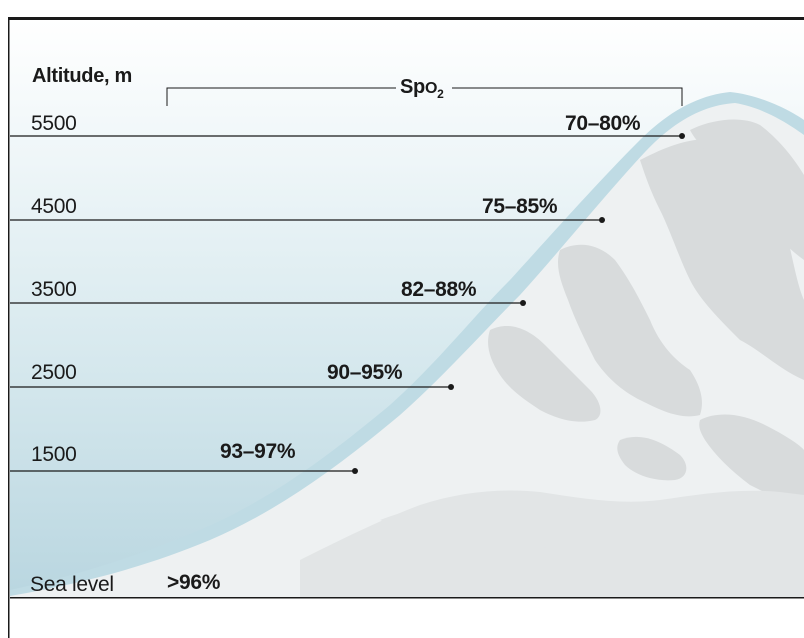 Image resolution: width=804 pixels, height=638 pixels. I want to click on spo2-bracket, so click(424, 96).